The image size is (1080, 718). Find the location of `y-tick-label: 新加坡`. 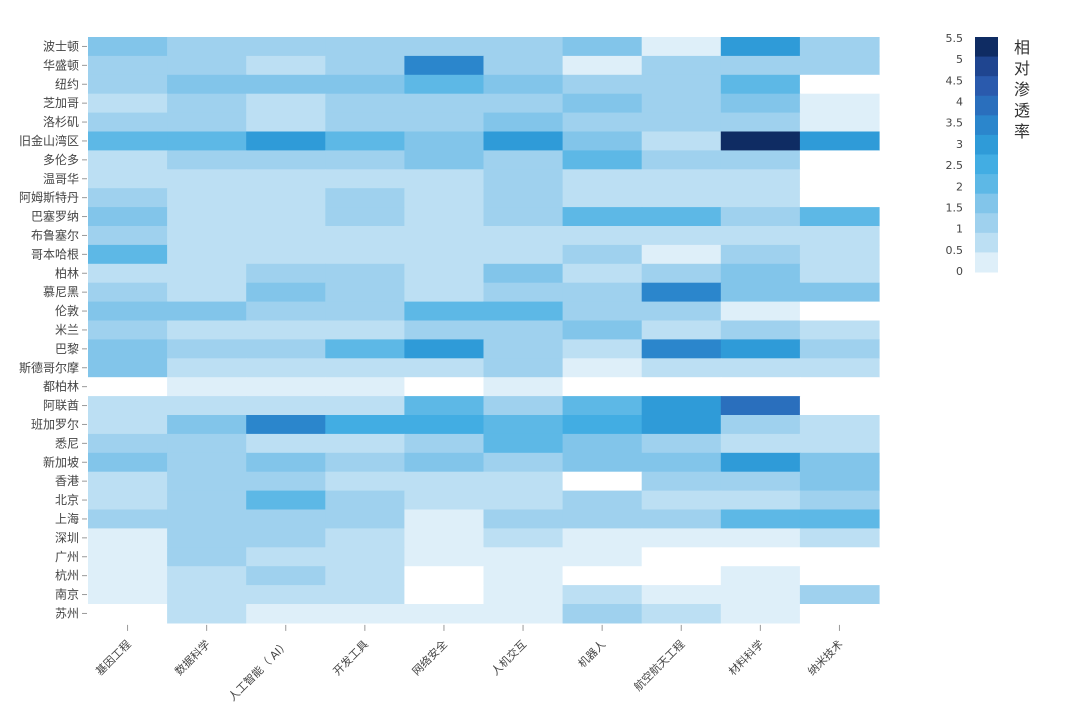

y-tick-label: 新加坡 is located at coordinates (61, 461).